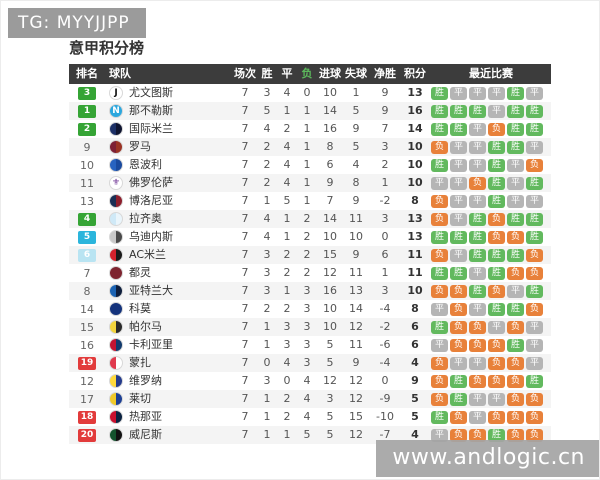  Describe the element at coordinates (385, 344) in the screenshot. I see `stat-goal-diff: -6` at that location.